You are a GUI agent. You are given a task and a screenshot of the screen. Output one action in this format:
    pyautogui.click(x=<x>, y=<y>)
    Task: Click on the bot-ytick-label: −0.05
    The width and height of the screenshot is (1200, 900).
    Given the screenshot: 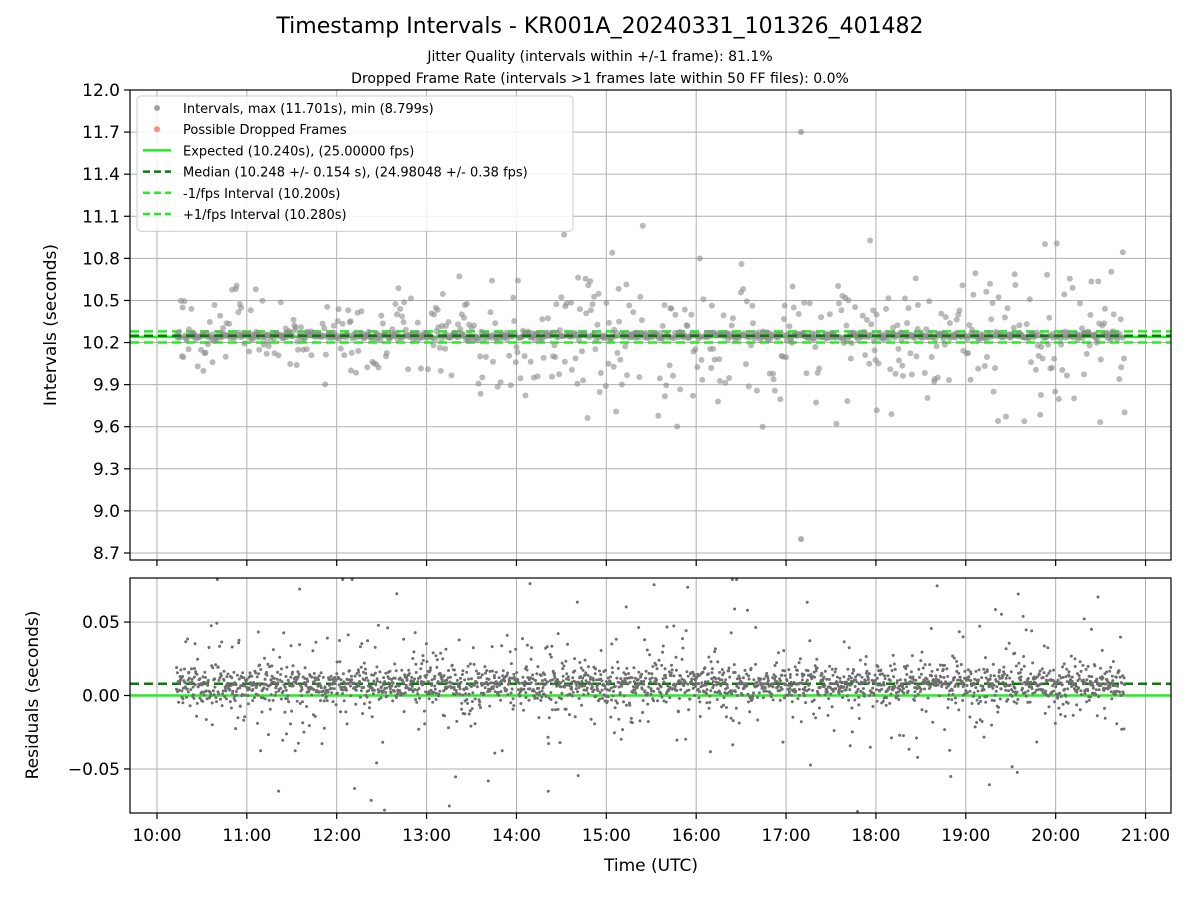 What is the action you would take?
    pyautogui.click(x=94, y=770)
    